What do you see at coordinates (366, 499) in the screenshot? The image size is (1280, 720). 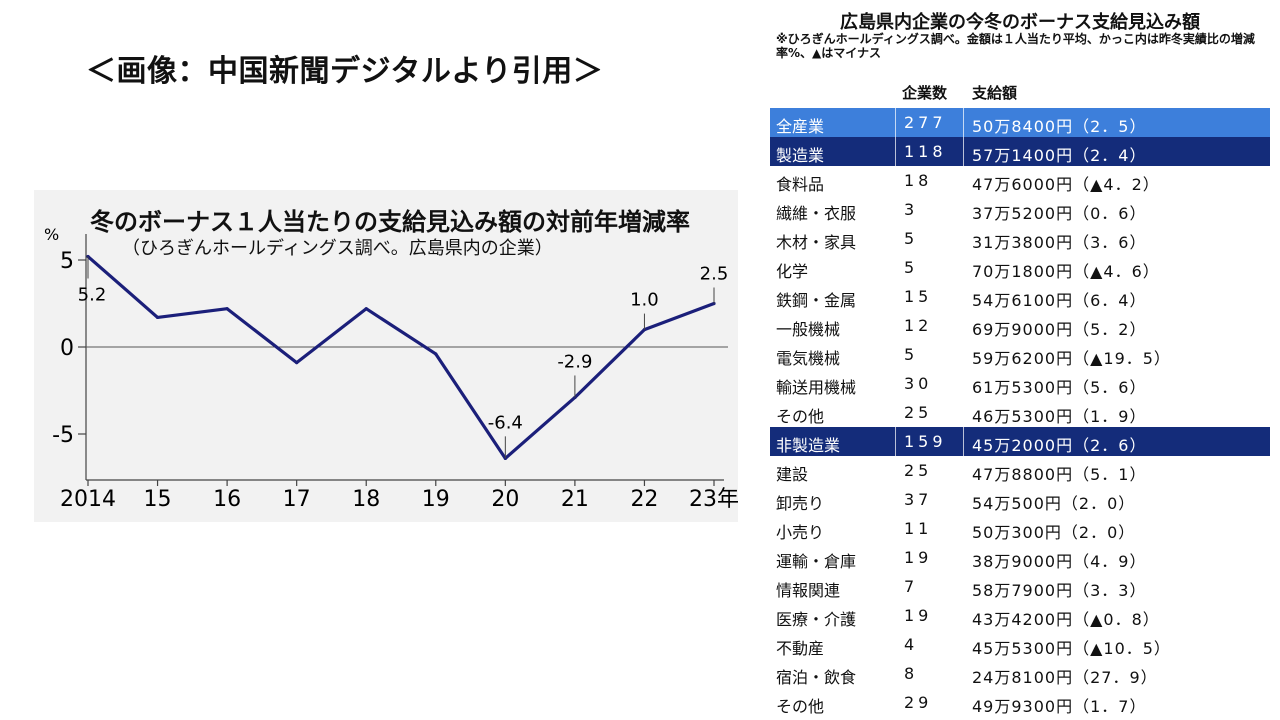 I see `x-tick-label: 18` at bounding box center [366, 499].